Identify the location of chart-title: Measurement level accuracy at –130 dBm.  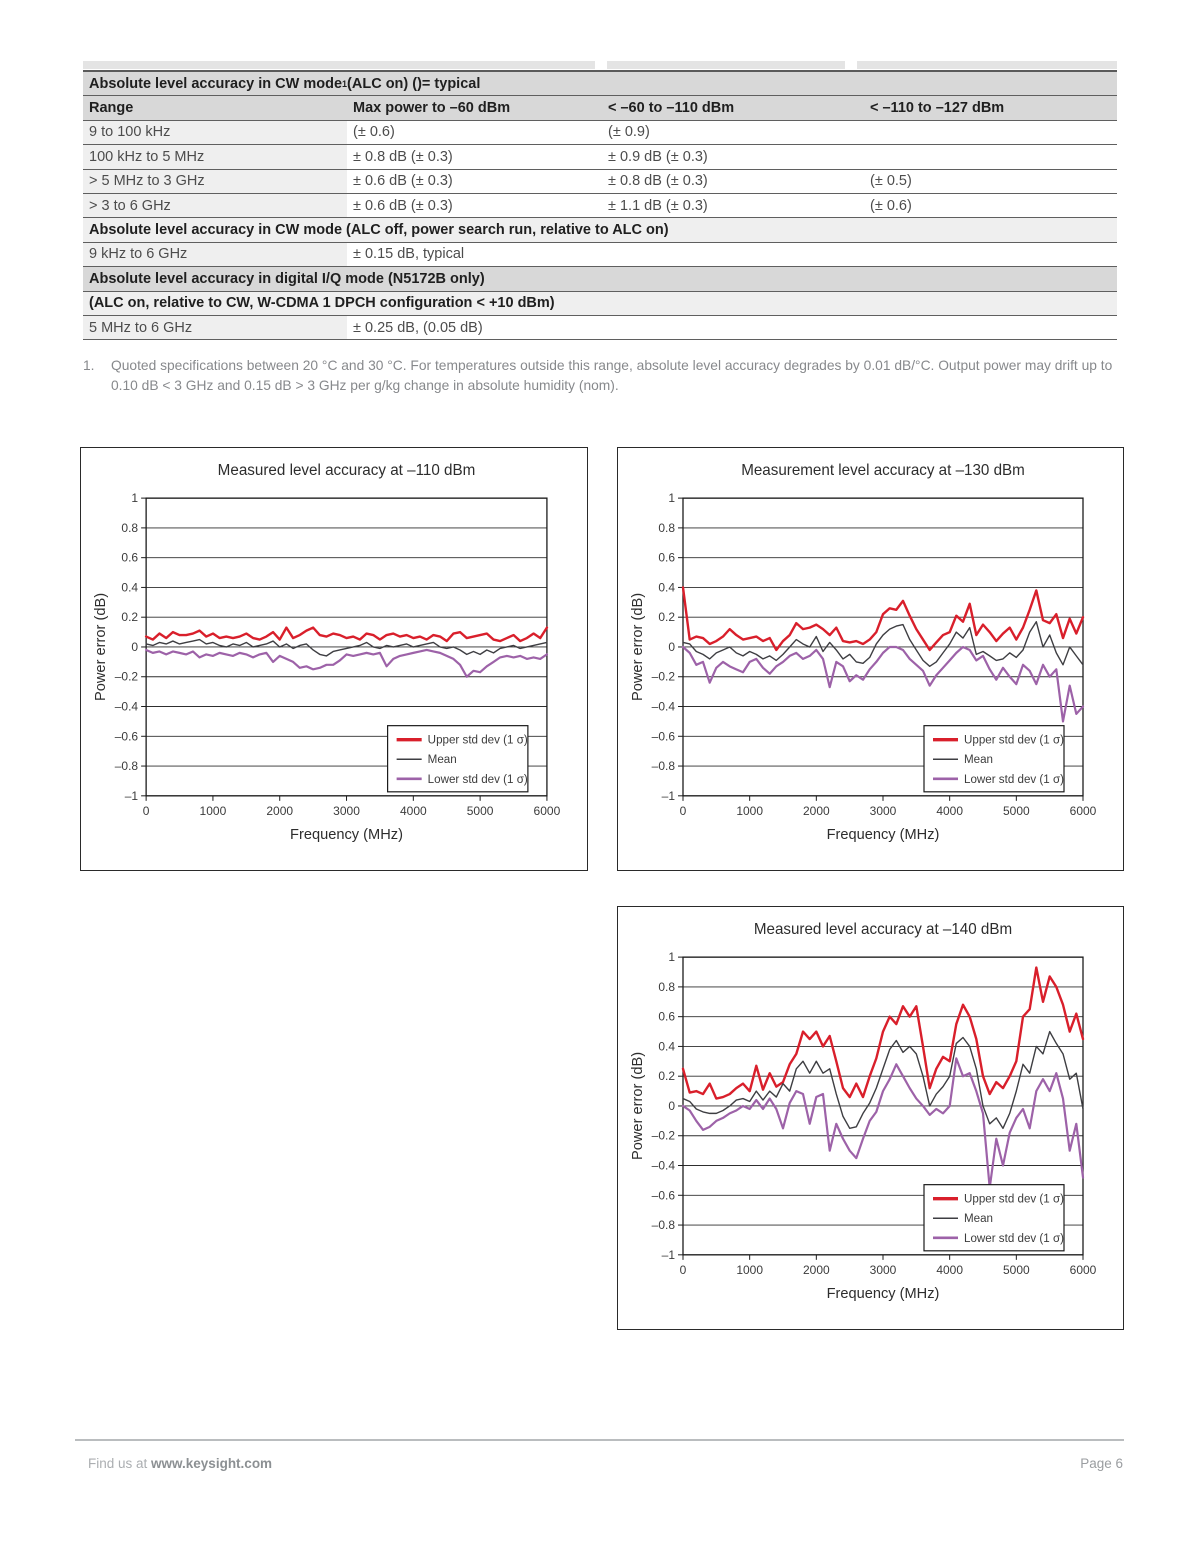
(883, 470).